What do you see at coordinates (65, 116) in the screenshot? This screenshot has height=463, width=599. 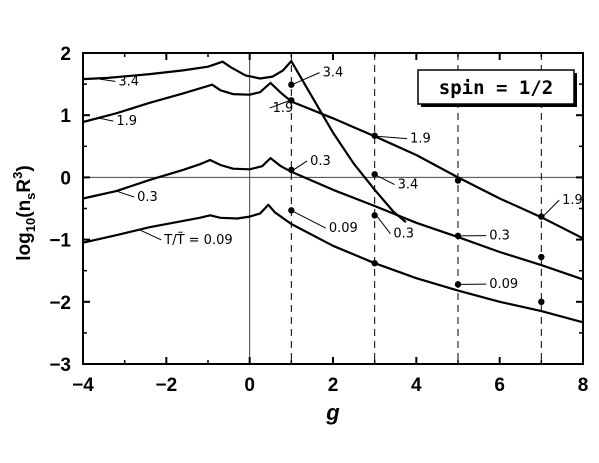 I see `y-tick-label: 1` at bounding box center [65, 116].